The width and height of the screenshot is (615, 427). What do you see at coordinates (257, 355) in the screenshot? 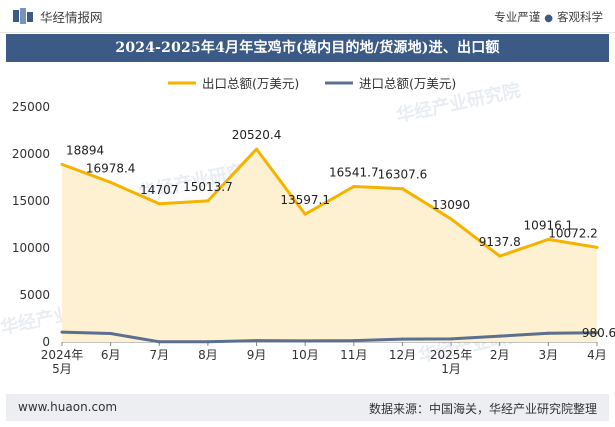
I see `x-tick-label: 9月` at bounding box center [257, 355].